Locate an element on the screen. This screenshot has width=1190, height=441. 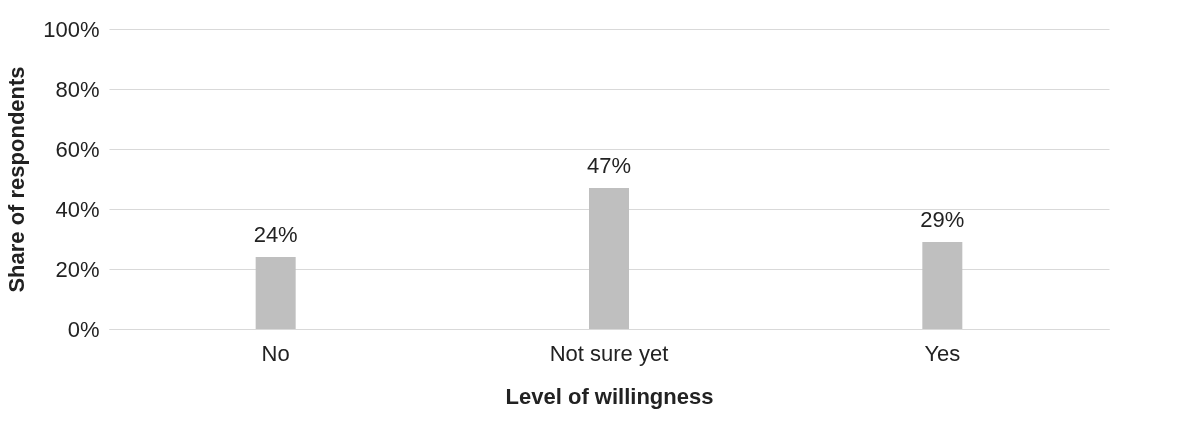
x-tick-label: No is located at coordinates (275, 353).